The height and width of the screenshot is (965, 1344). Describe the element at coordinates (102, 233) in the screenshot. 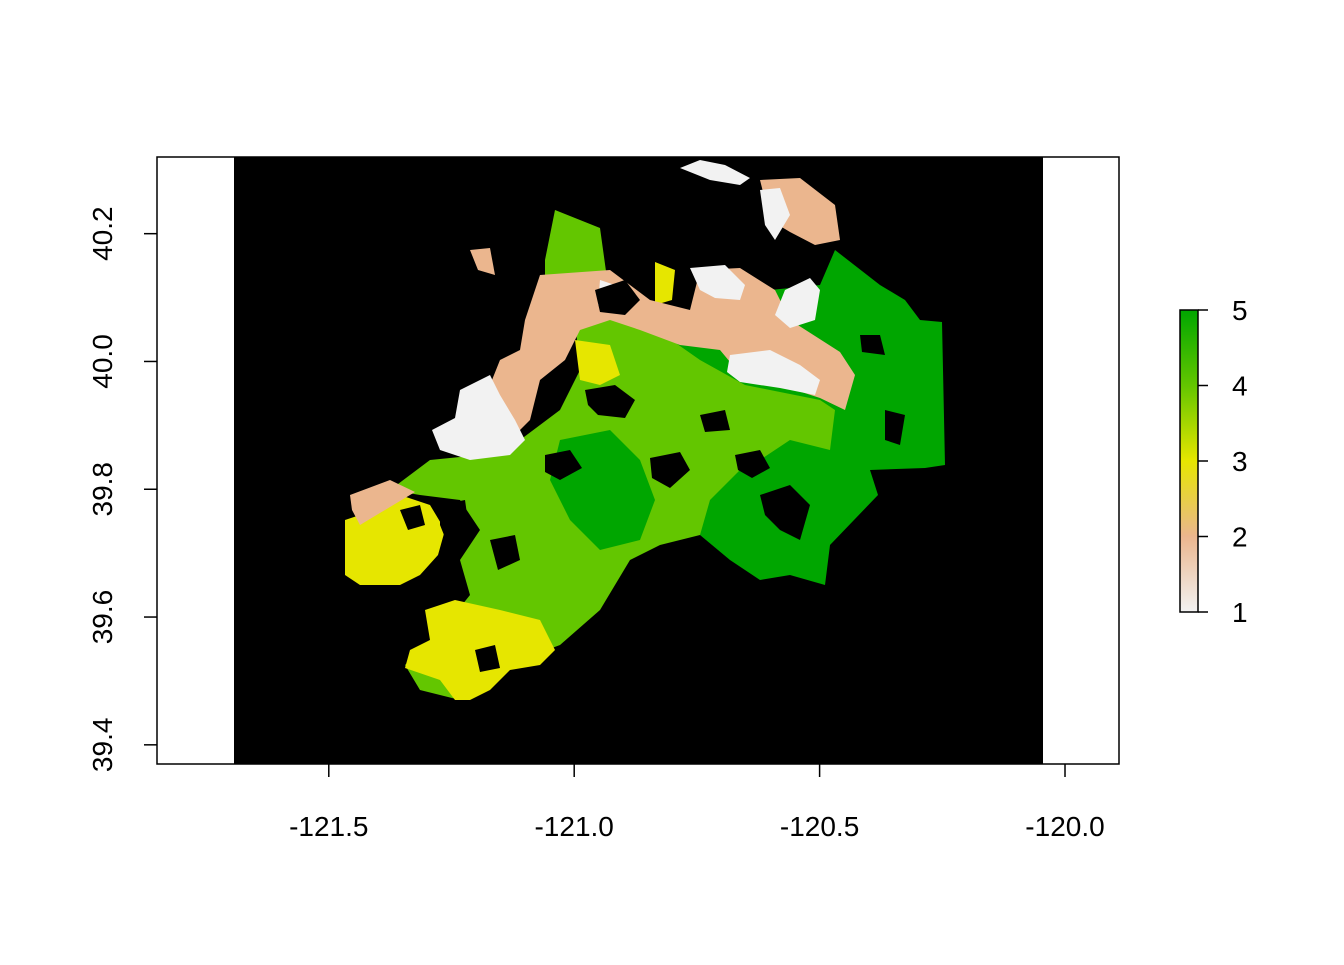

I see `y-tick-label: 40.2` at that location.